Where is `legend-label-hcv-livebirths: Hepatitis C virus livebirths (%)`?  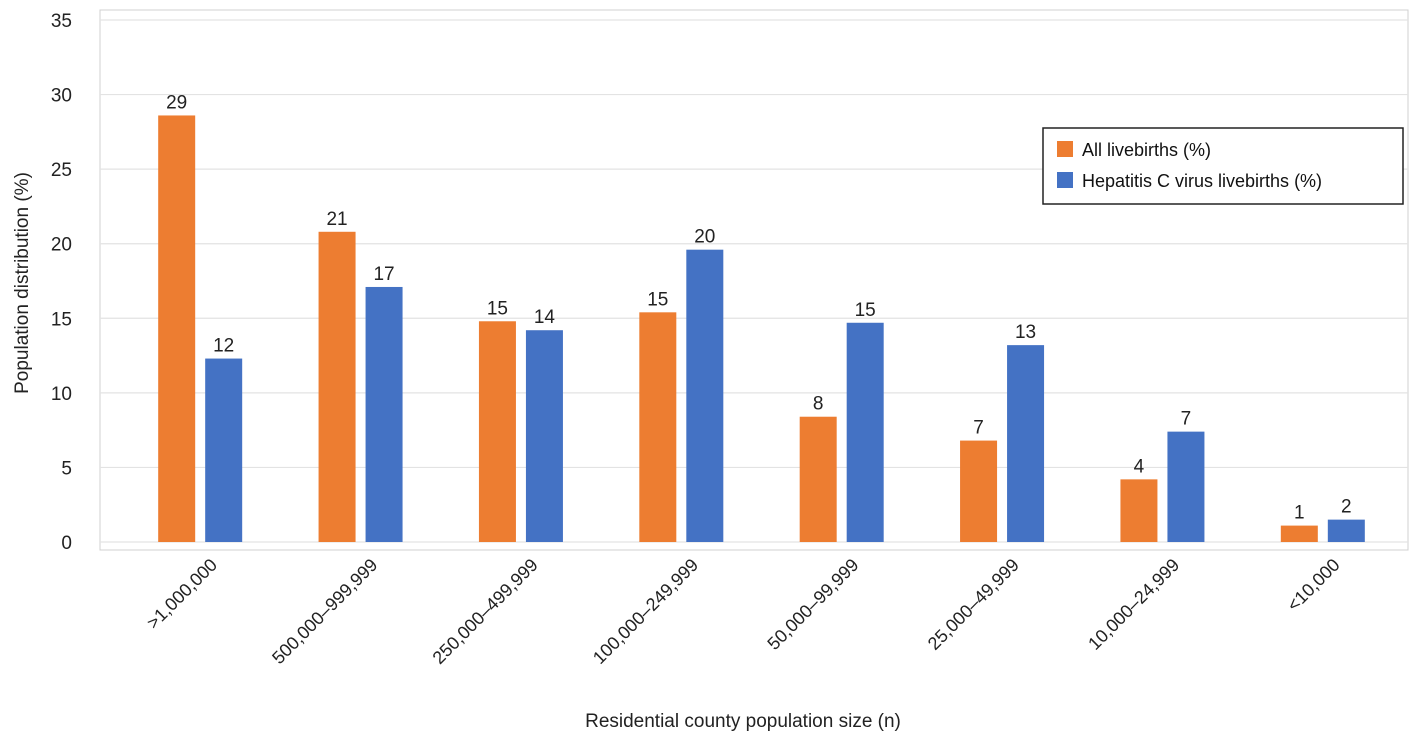 legend-label-hcv-livebirths: Hepatitis C virus livebirths (%) is located at coordinates (1202, 181).